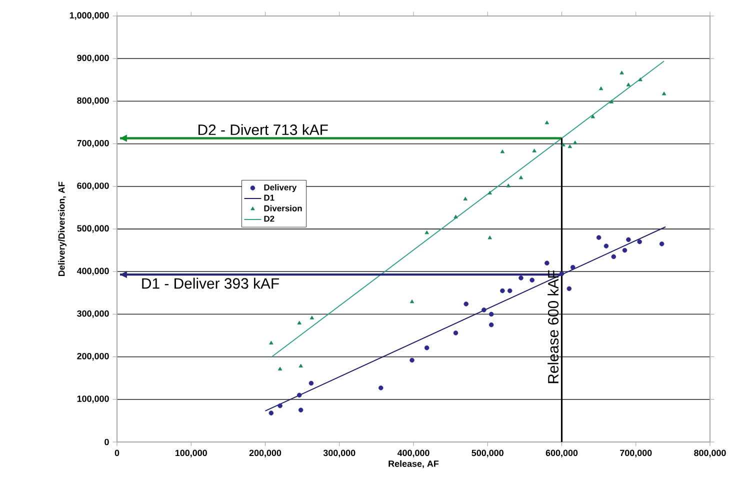  What do you see at coordinates (553, 327) in the screenshot?
I see `ref-line-label: Release 600 kAF` at bounding box center [553, 327].